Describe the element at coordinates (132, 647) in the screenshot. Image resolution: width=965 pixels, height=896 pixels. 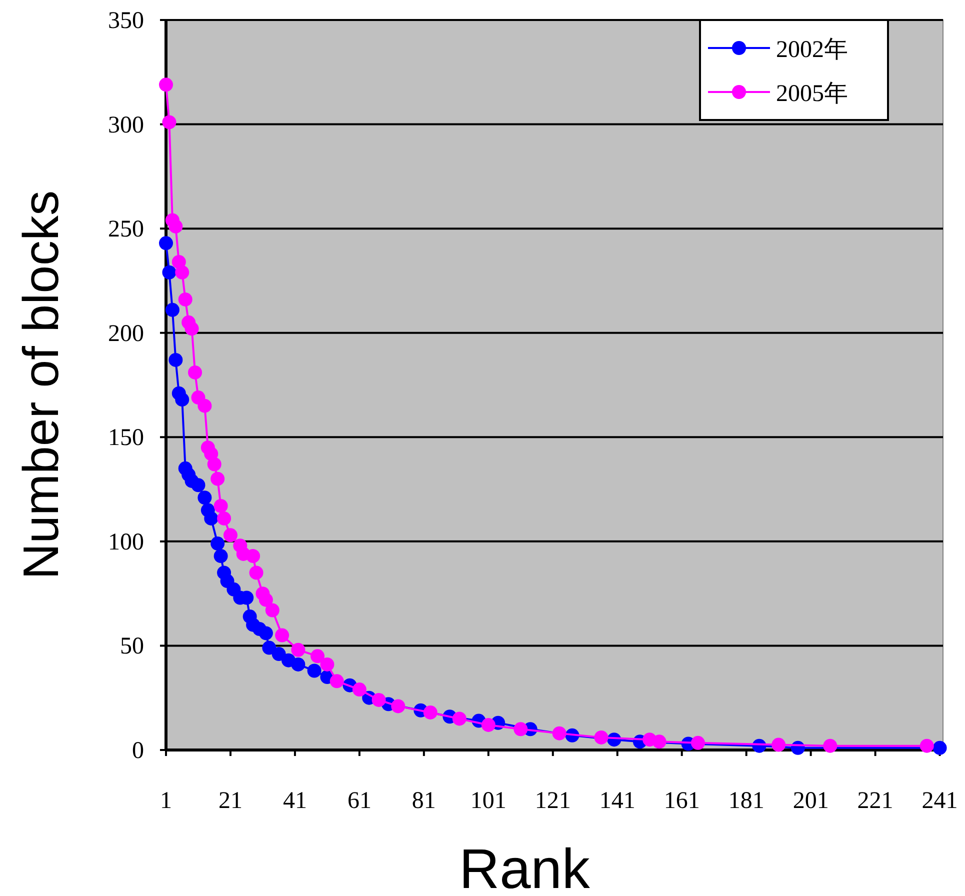
I see `y-tick-label: 50` at that location.